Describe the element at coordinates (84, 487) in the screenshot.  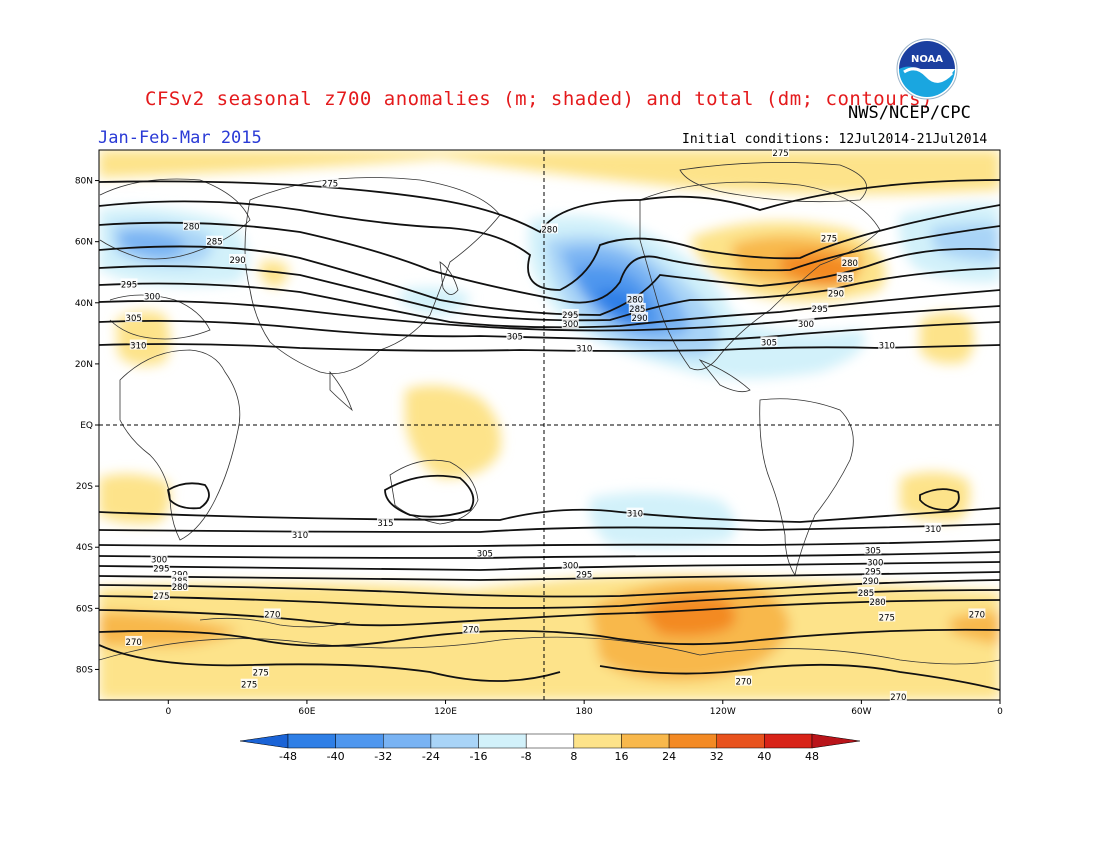
I see `lat-tick-label: 20S` at that location.